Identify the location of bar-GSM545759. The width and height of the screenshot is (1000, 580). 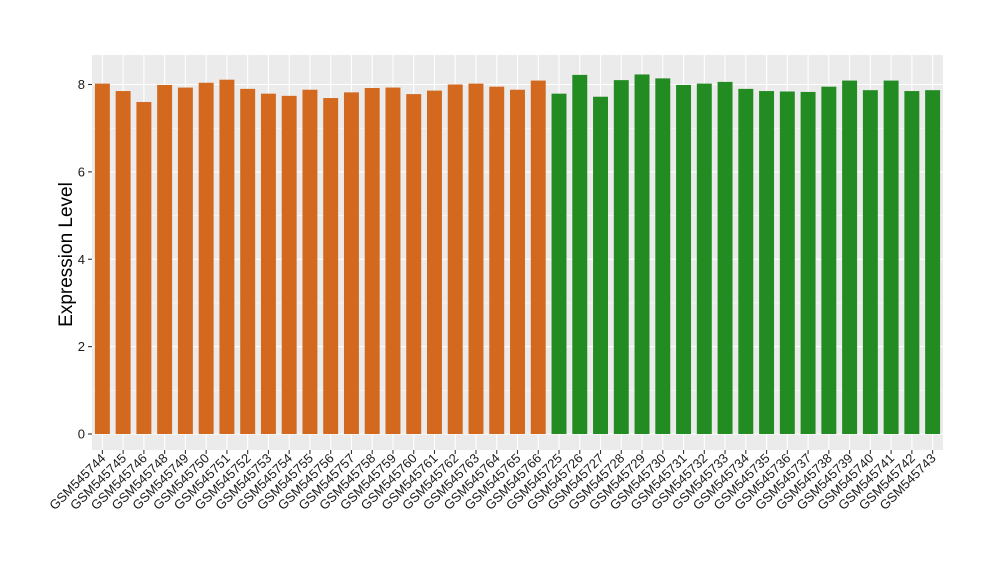
(393, 260).